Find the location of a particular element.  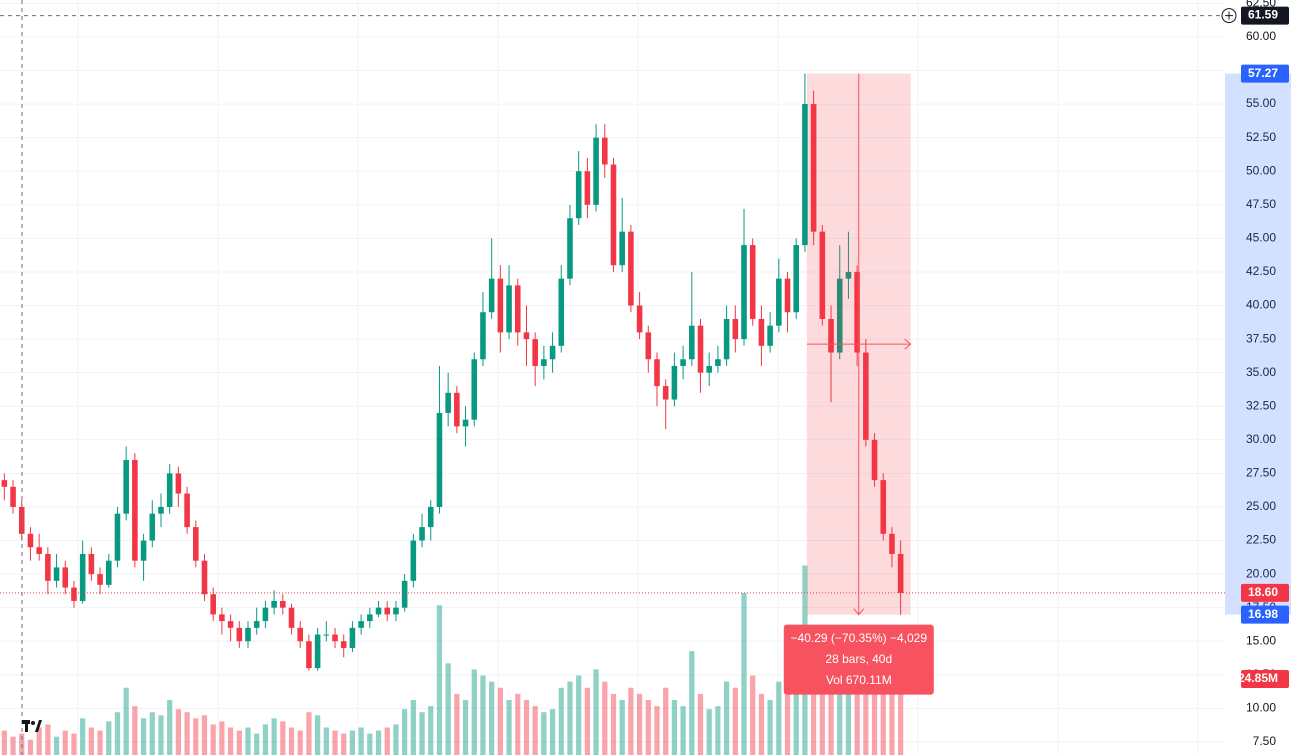

y-tick-label: 52.50 is located at coordinates (1261, 137).